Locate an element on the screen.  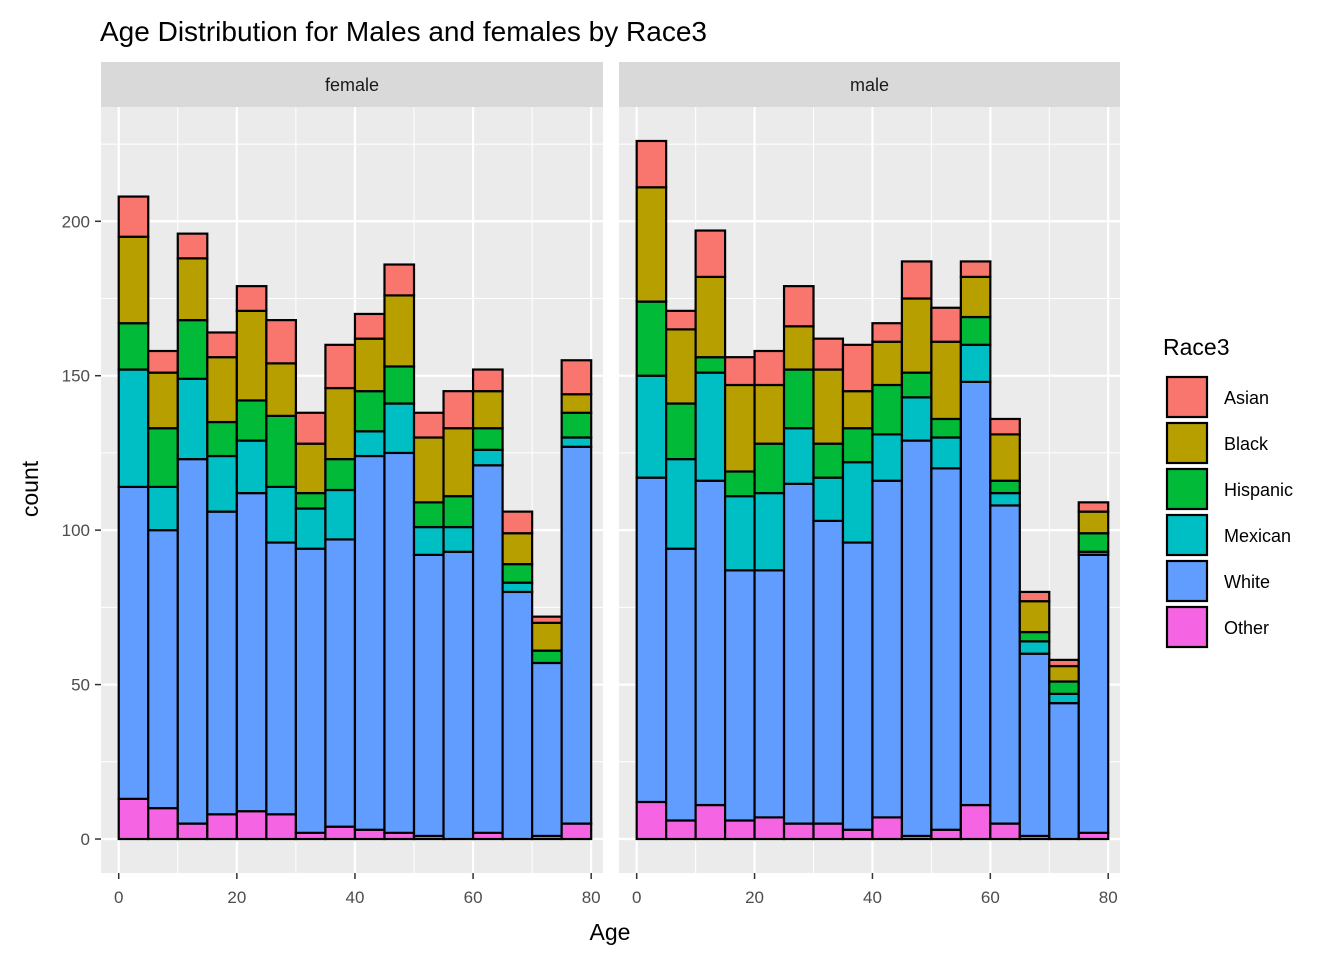
legend-label: Asian is located at coordinates (1246, 398).